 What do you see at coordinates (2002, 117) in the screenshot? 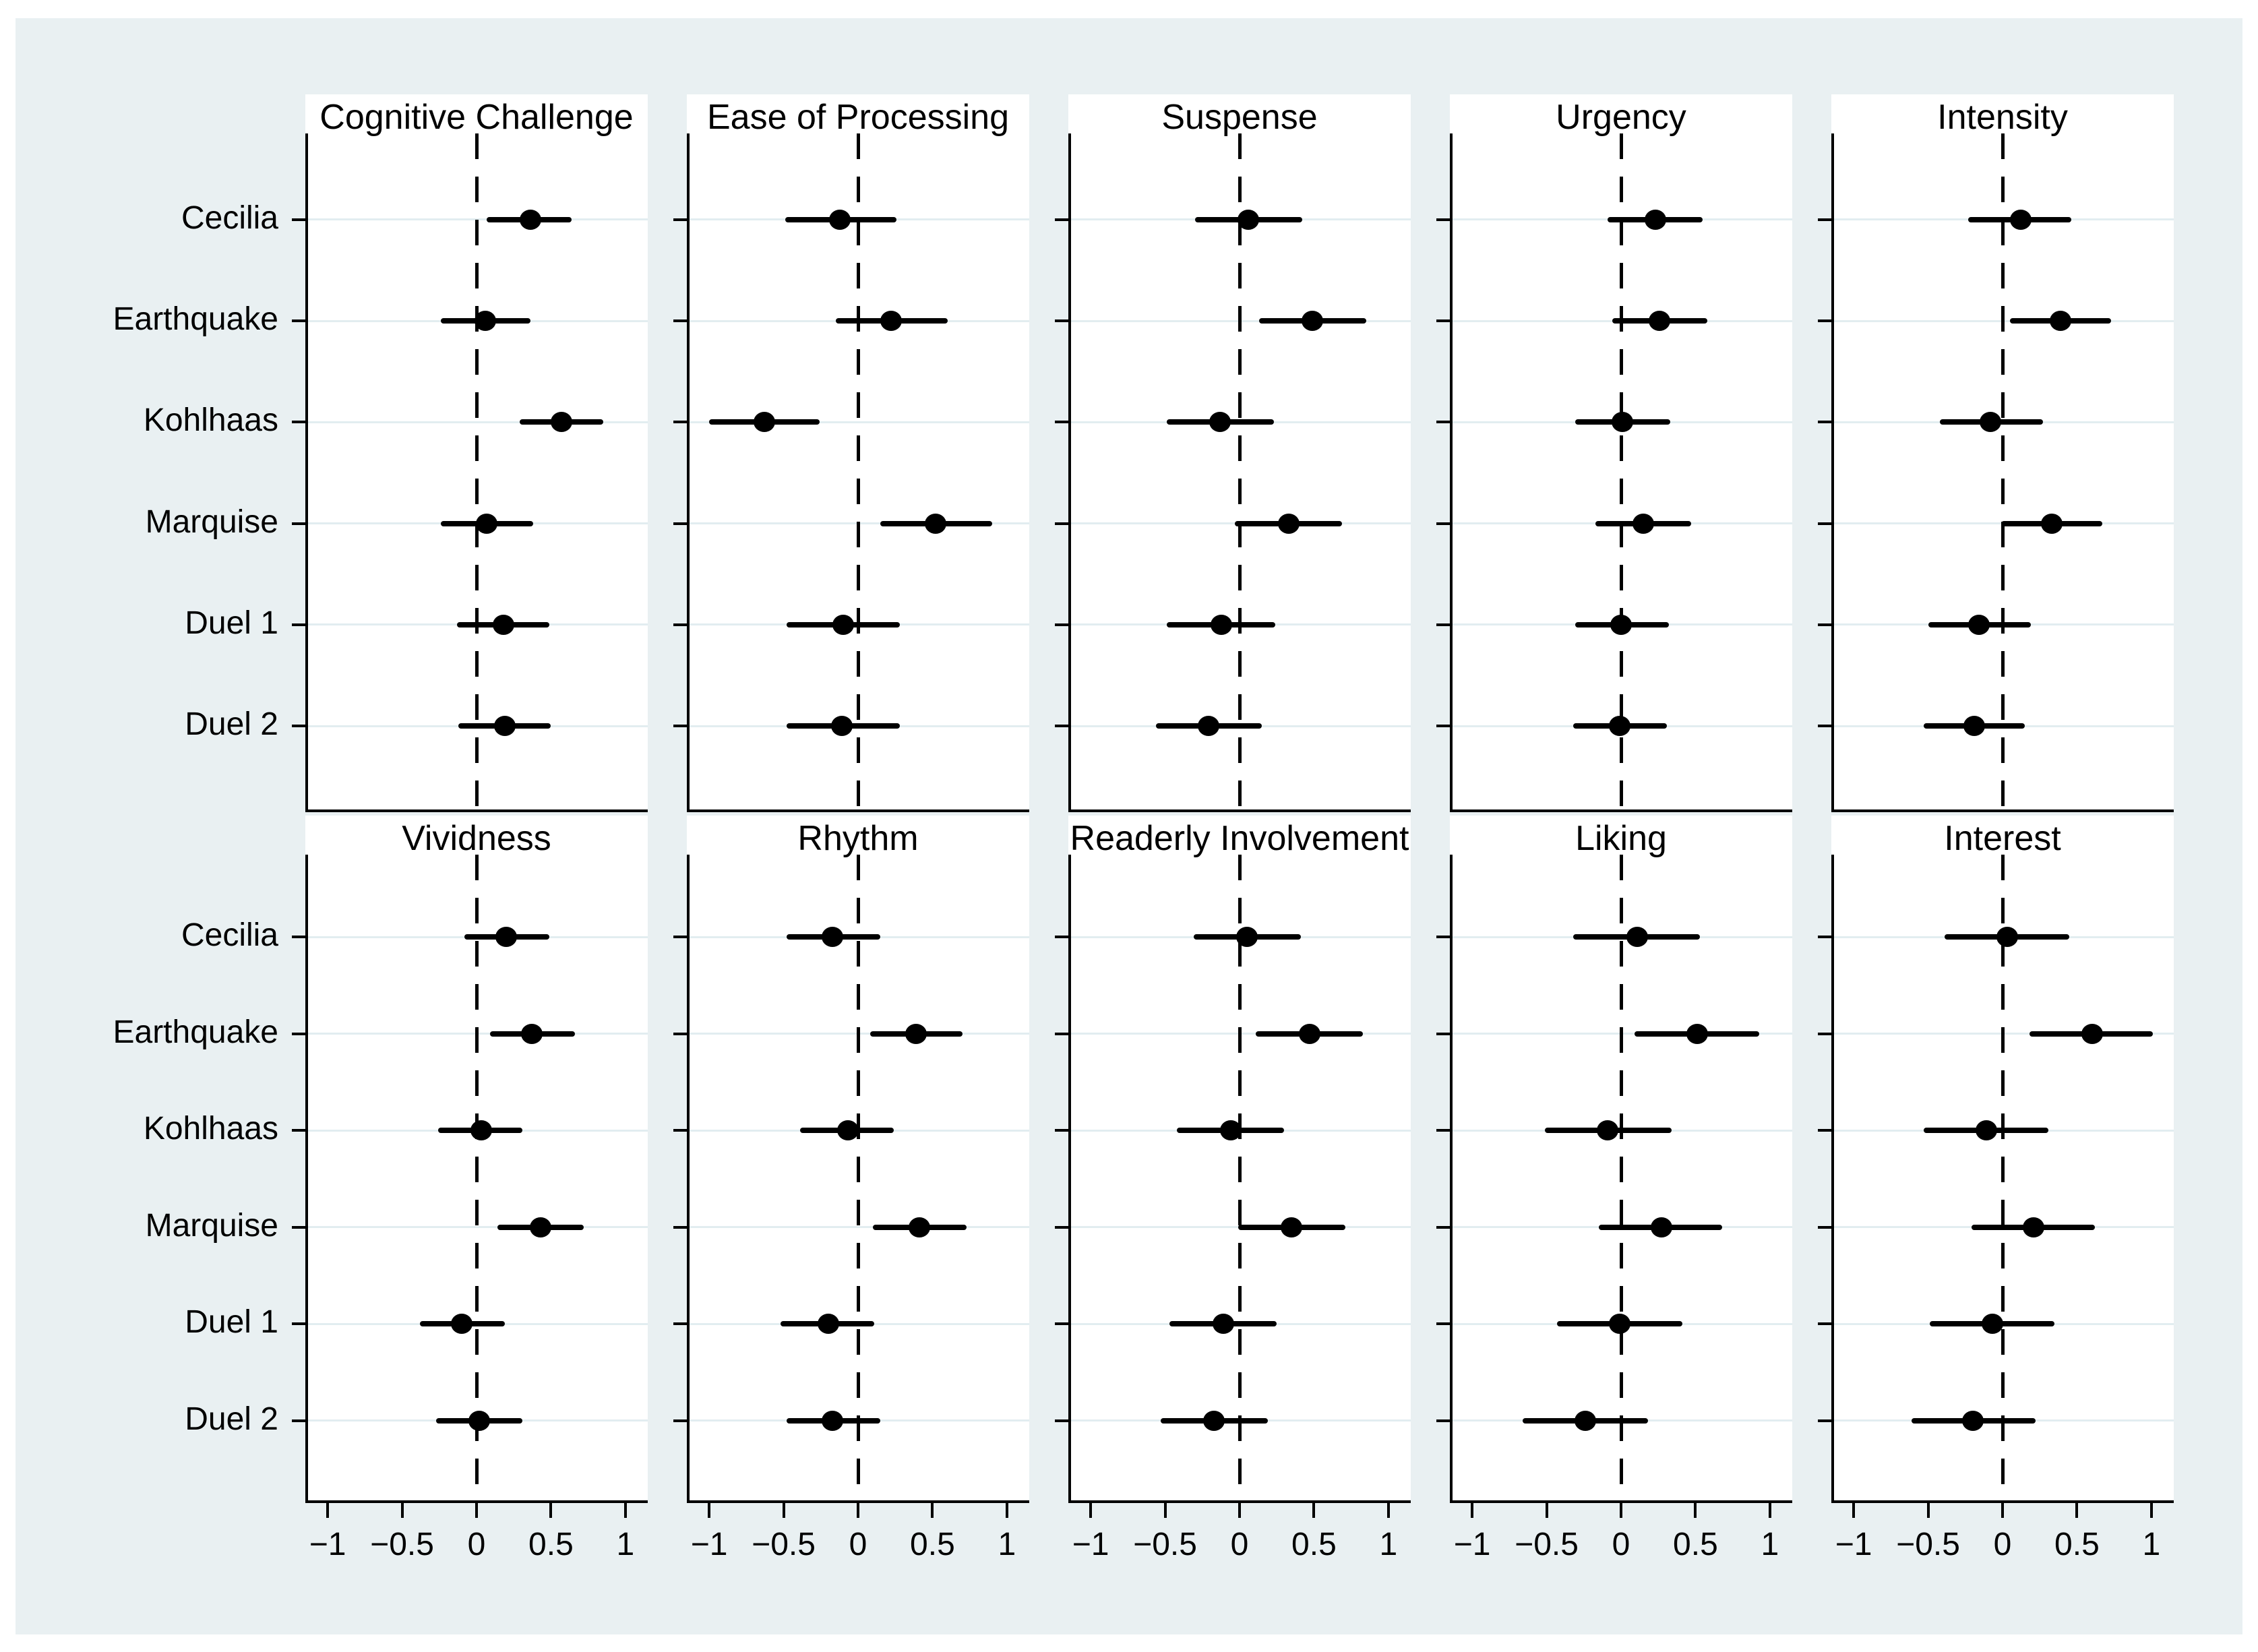
I see `panel-title: Intensity` at bounding box center [2002, 117].